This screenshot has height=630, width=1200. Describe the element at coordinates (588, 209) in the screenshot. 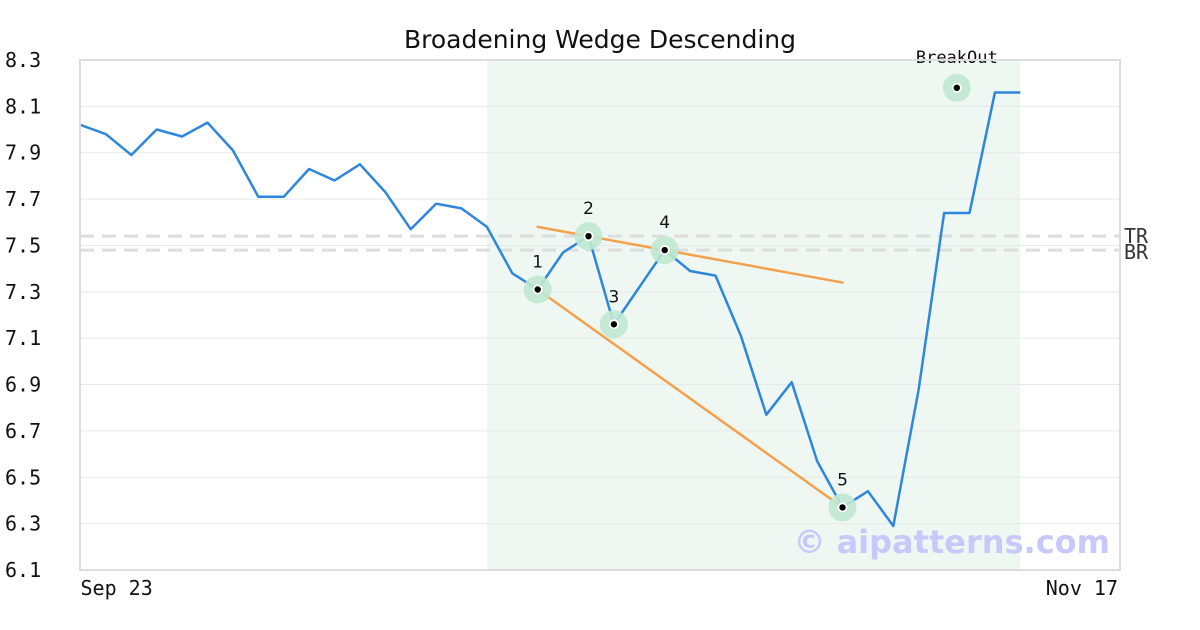

I see `pattern-point-label: 2` at that location.